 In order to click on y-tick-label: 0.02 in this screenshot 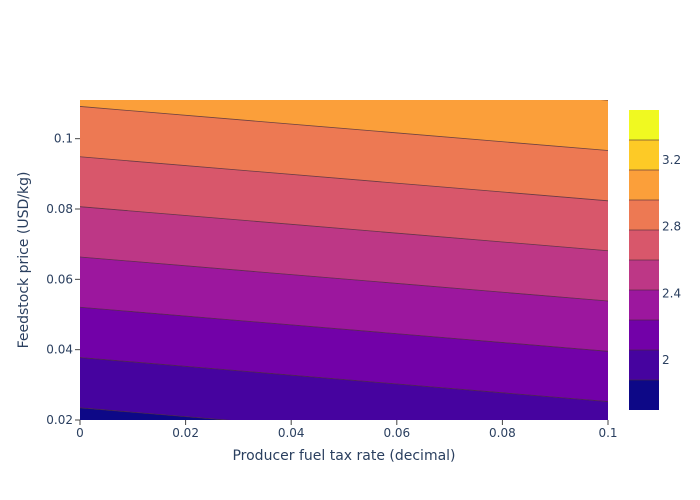, I will do `click(59, 420)`.